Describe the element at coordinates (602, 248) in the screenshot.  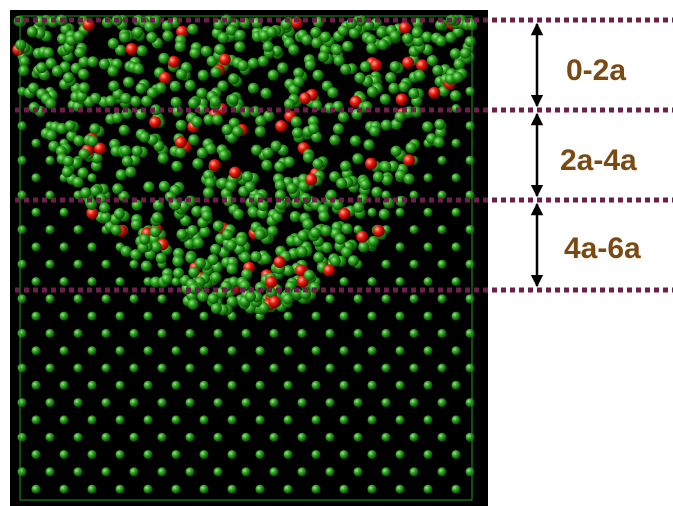
I see `depth-label: 4a-6a` at that location.